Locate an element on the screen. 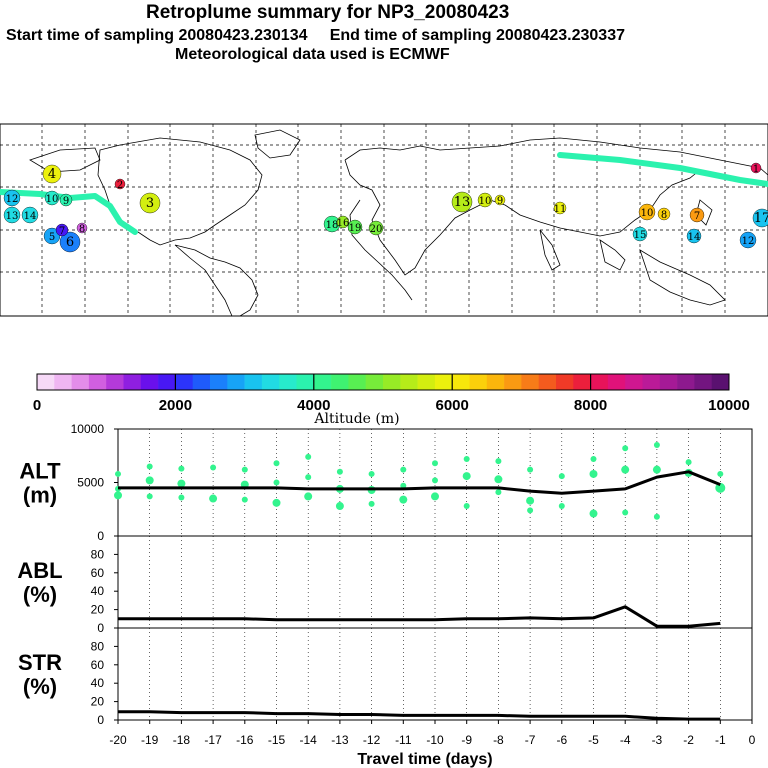 This screenshot has width=768, height=768. x-tick-label: -8 is located at coordinates (498, 740).